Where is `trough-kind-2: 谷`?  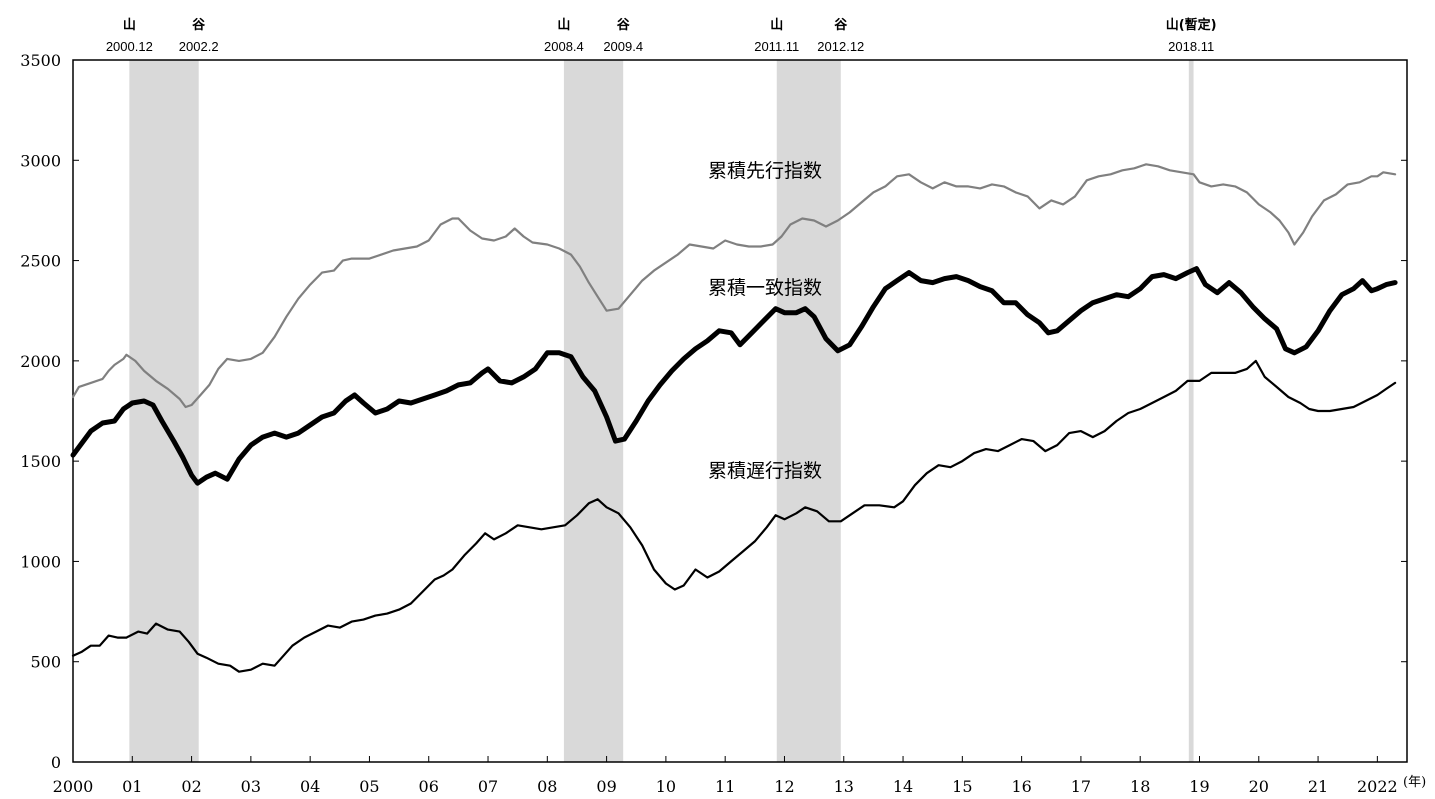
trough-kind-2: 谷 is located at coordinates (841, 25).